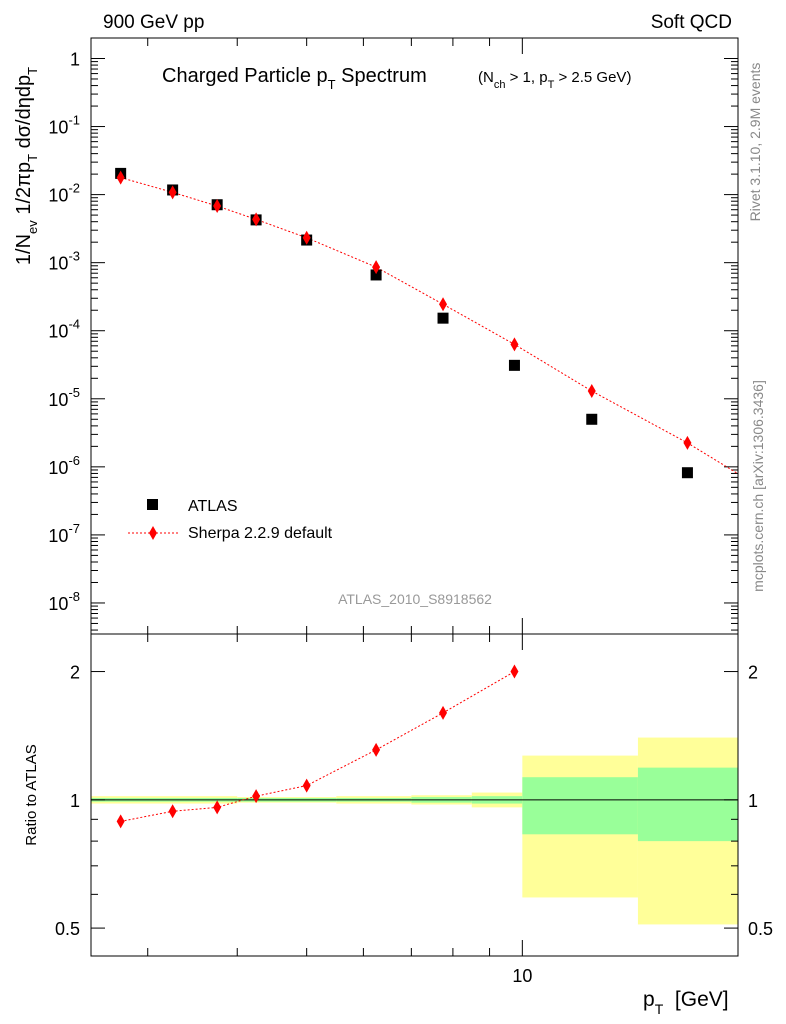 The width and height of the screenshot is (786, 1024). What do you see at coordinates (64, 465) in the screenshot?
I see `y-tick-label: 10⁻⁶` at bounding box center [64, 465].